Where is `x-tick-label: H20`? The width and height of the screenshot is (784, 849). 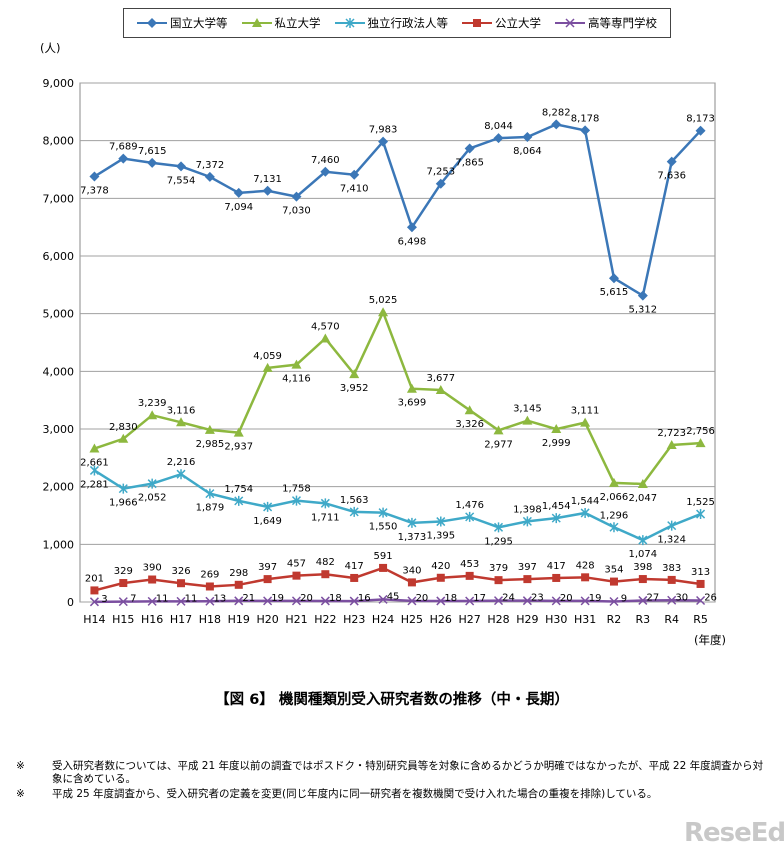 x-tick-label: H20 is located at coordinates (267, 619).